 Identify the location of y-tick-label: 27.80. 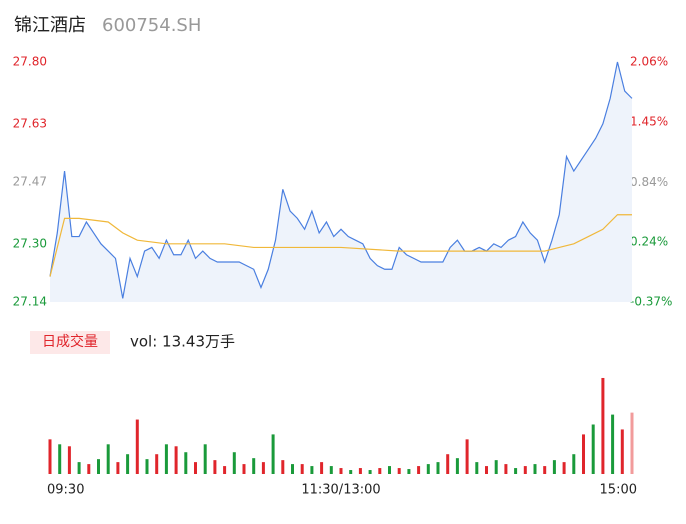
(30, 62).